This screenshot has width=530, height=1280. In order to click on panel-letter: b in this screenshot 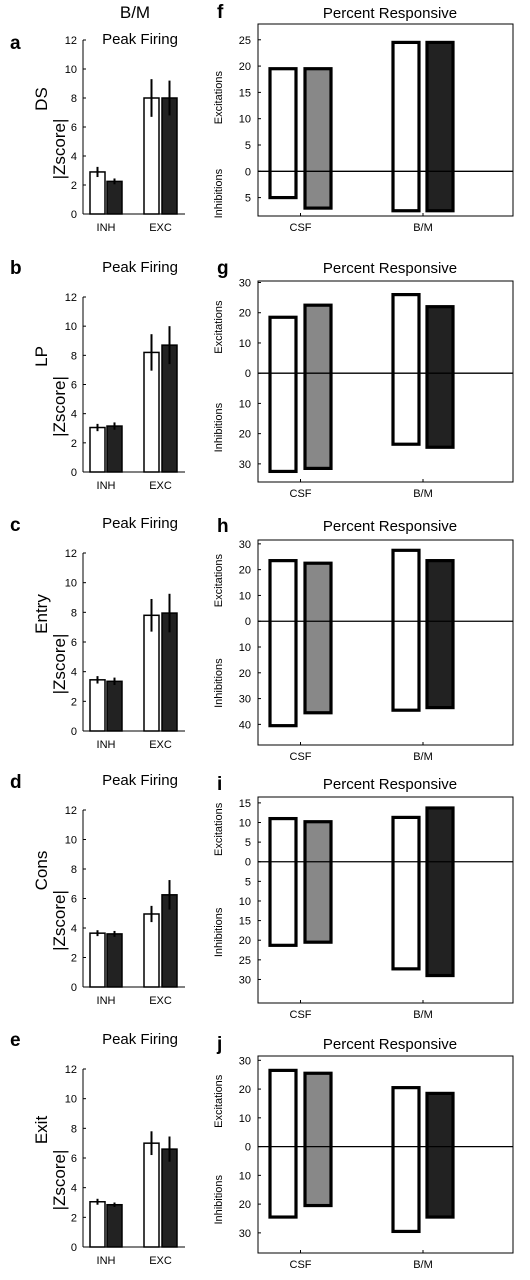, I will do `click(16, 268)`.